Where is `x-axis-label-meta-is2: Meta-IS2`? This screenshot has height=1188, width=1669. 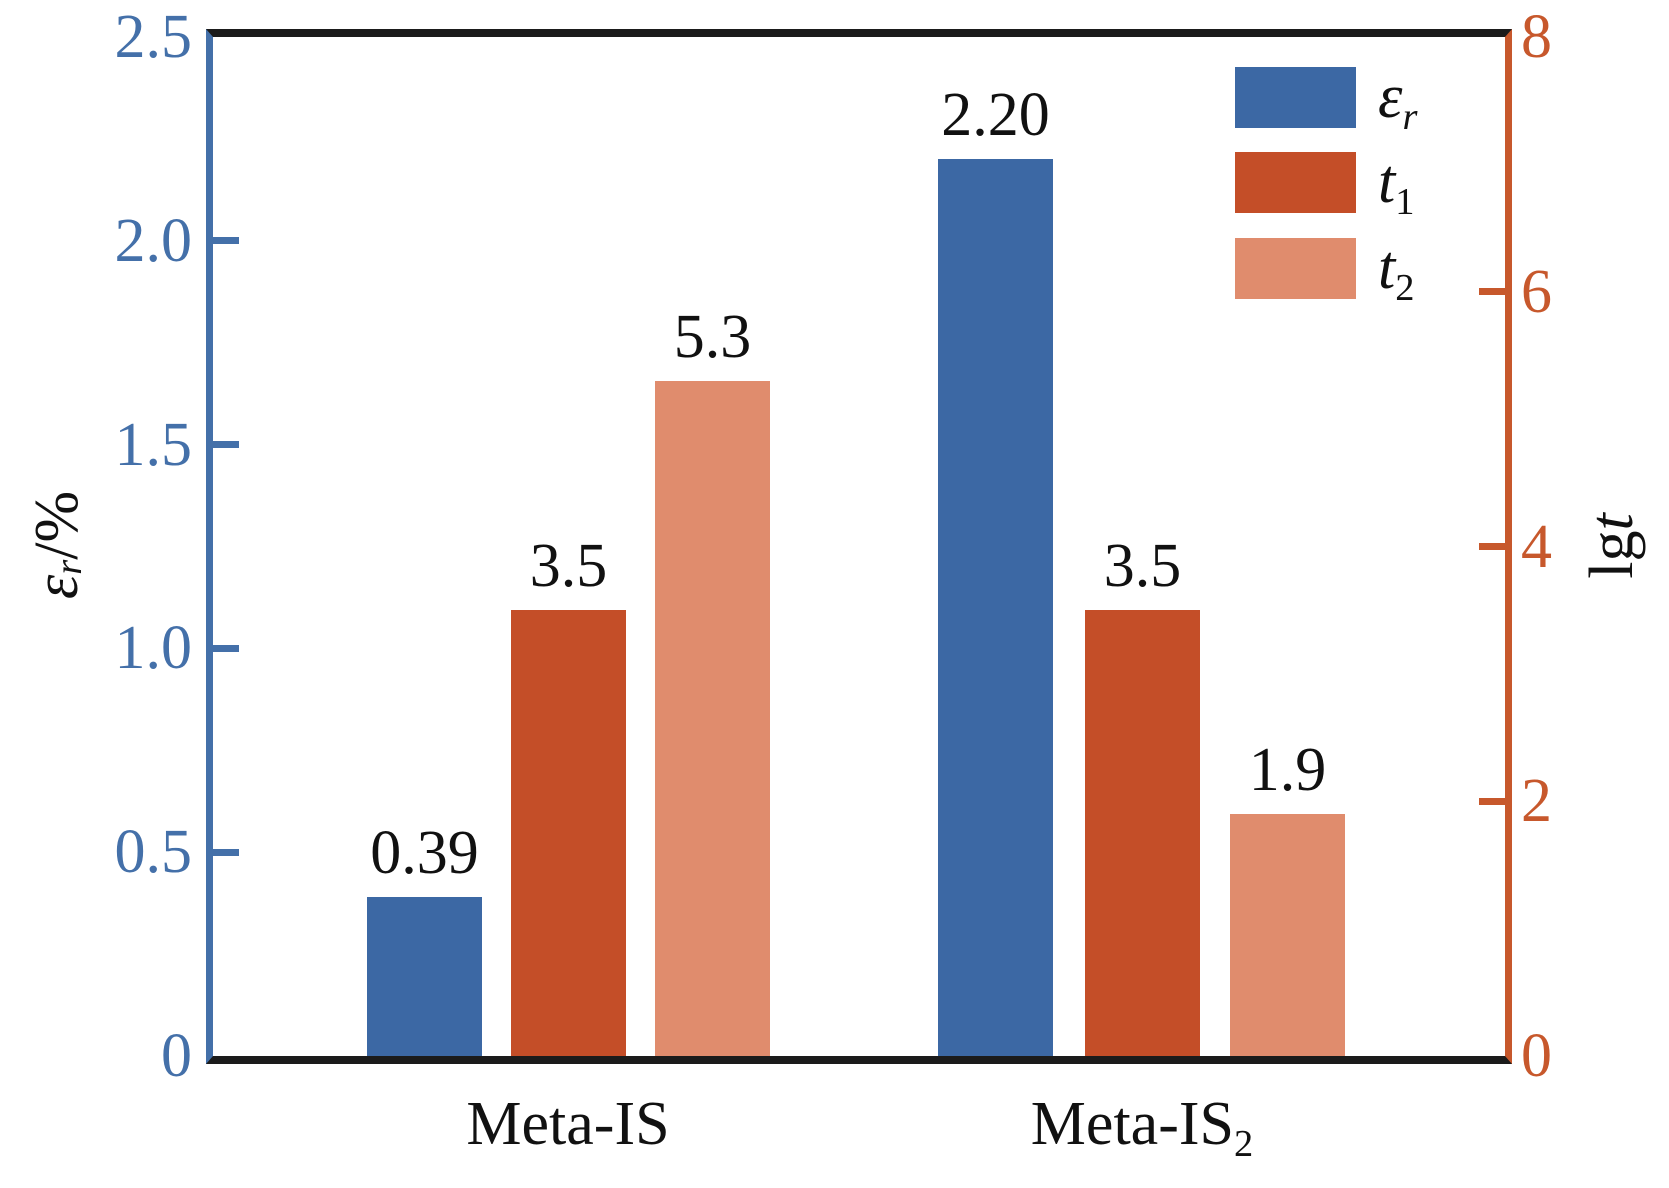
x-axis-label-meta-is2: Meta-IS2 is located at coordinates (1141, 1126).